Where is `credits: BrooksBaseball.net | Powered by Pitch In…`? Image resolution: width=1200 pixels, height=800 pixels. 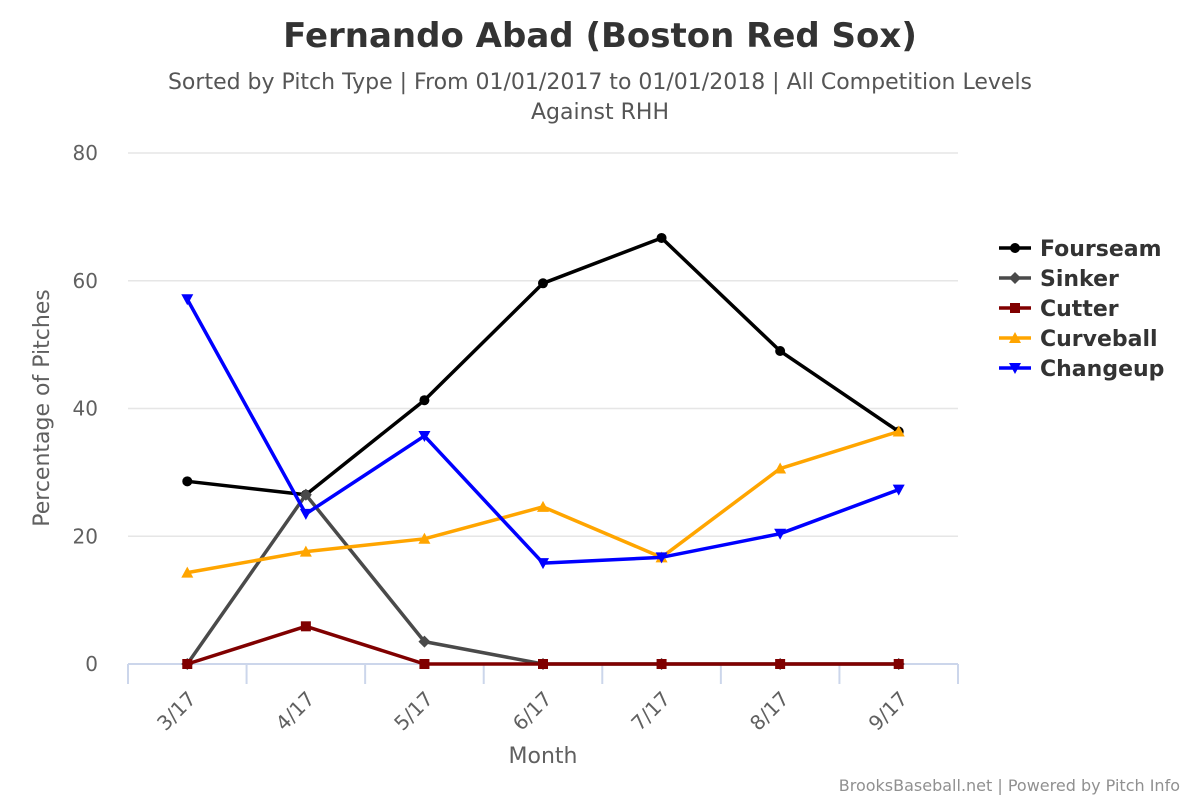 credits: BrooksBaseball.net | Powered by Pitch In… is located at coordinates (1009, 785).